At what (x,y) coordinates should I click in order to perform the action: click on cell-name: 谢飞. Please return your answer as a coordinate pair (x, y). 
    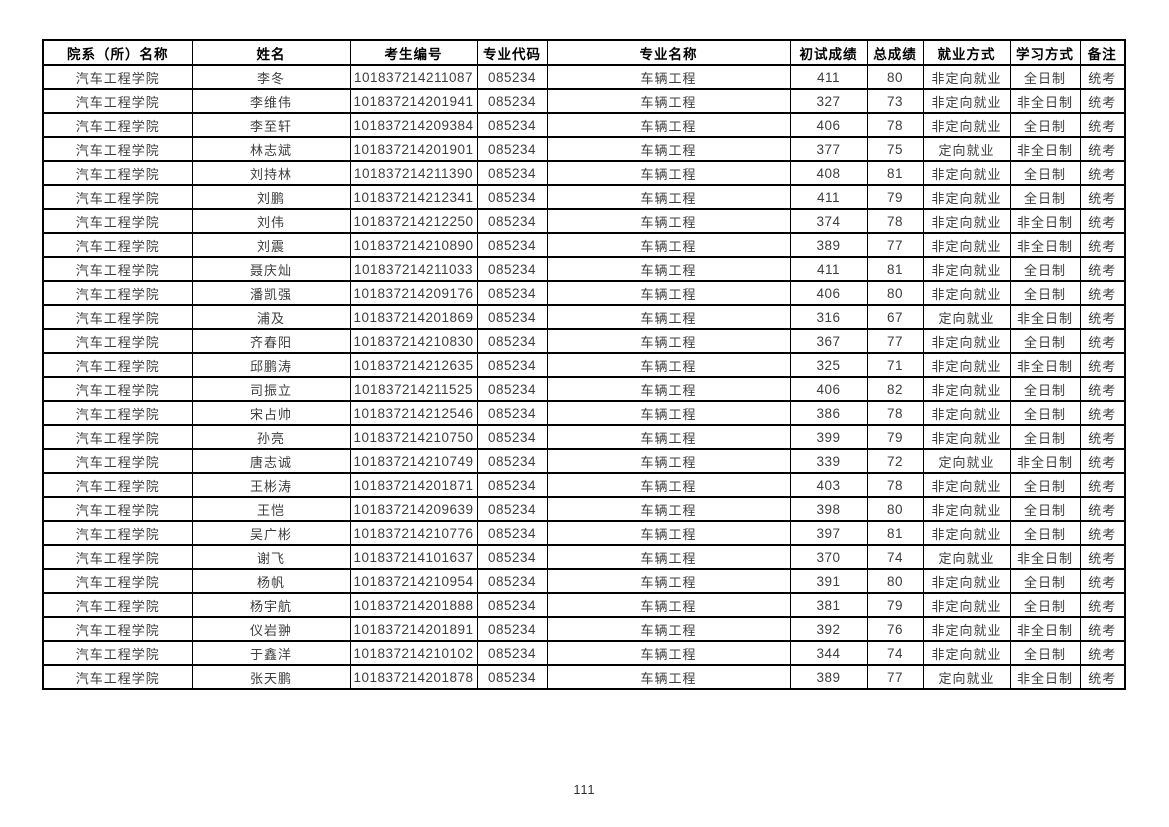
    Looking at the image, I should click on (271, 557).